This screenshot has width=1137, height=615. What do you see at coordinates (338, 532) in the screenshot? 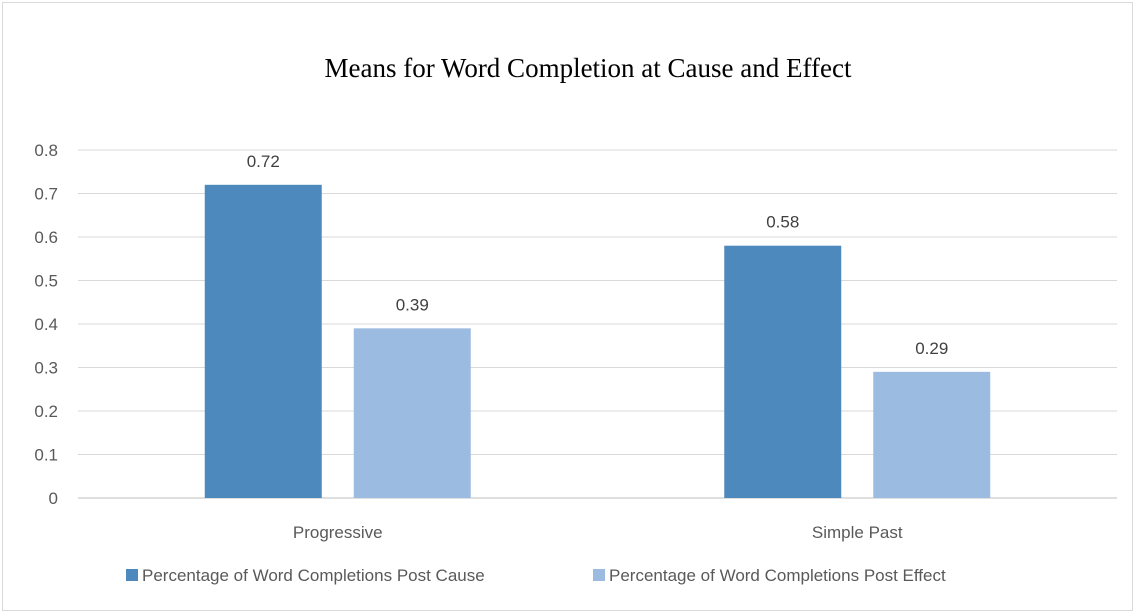
I see `category-label: Progressive` at bounding box center [338, 532].